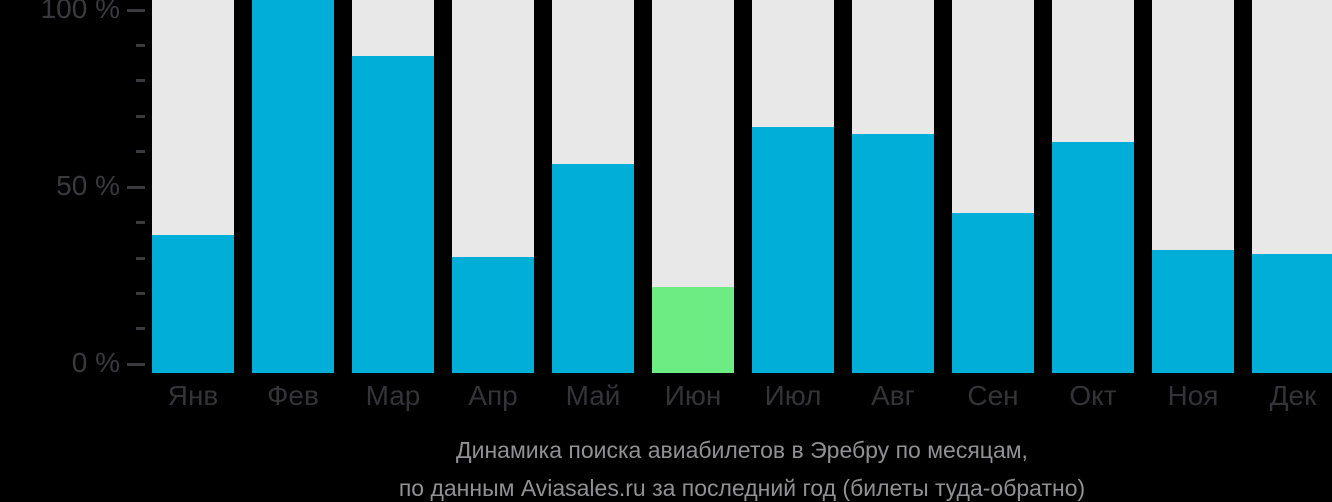 This screenshot has height=502, width=1332. What do you see at coordinates (993, 395) in the screenshot?
I see `x-tick-label-8: Сен` at bounding box center [993, 395].